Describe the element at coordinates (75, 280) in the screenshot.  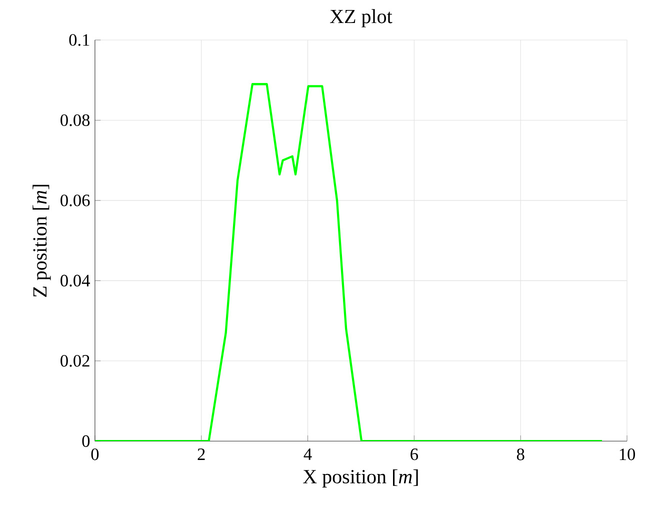
I see `y-tick-label: 0.04` at that location.